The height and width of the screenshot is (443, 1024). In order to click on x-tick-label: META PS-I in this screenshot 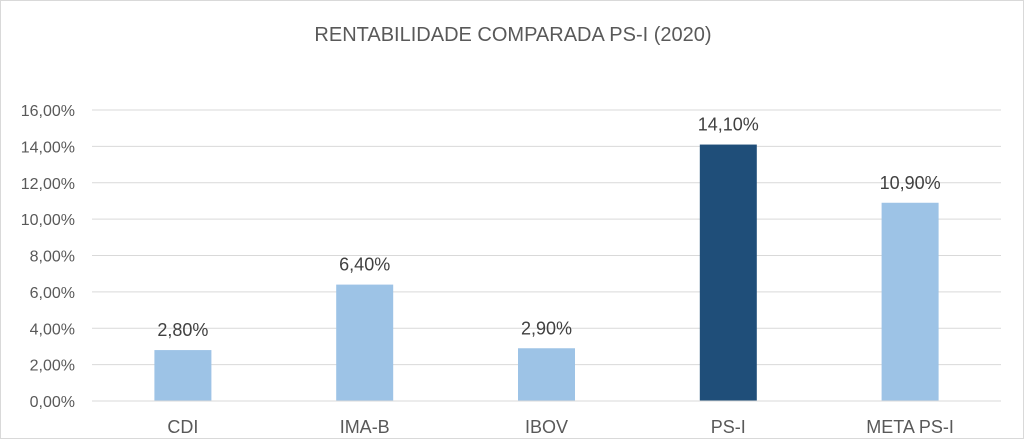, I will do `click(910, 427)`.